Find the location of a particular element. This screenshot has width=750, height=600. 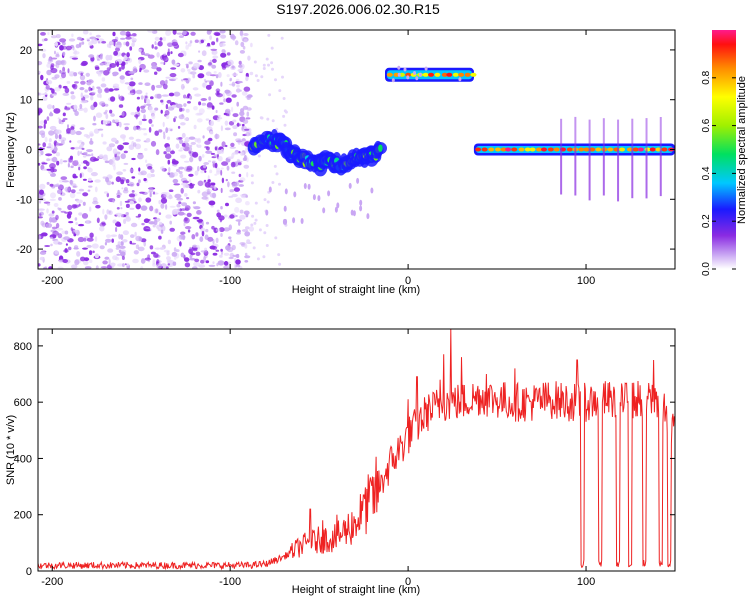

y-tick-label: 600 is located at coordinates (23, 403).